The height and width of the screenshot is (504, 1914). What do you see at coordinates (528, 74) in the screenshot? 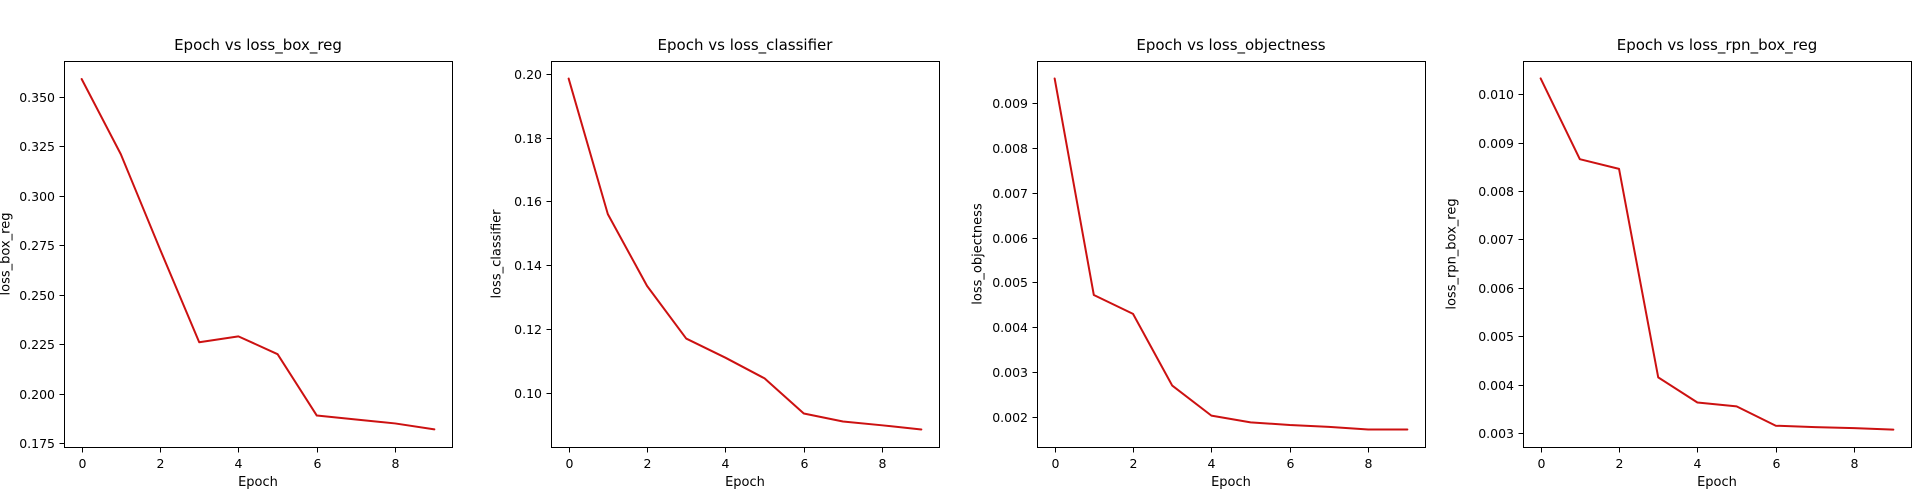
I see `y-tick-label: 0.20` at bounding box center [528, 74].